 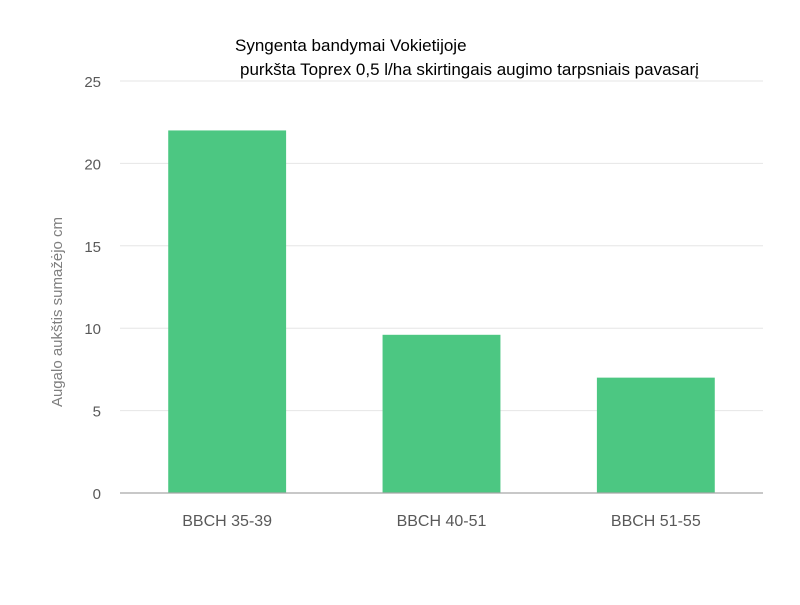 I want to click on chart-title: Syngenta bandymai Vokietijoje, so click(x=351, y=45).